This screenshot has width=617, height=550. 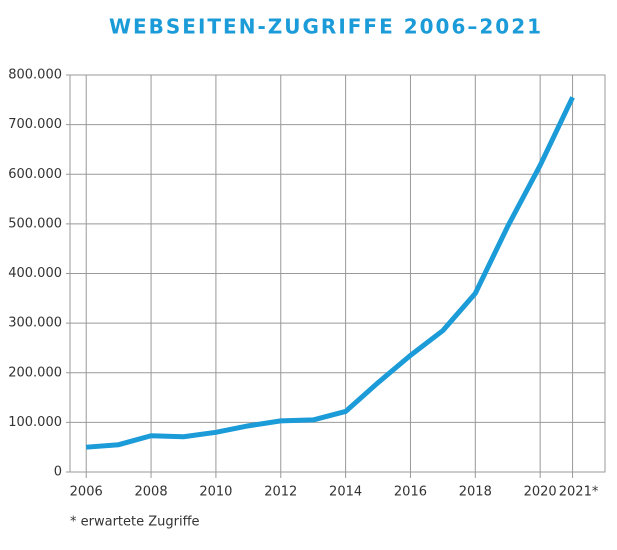 What do you see at coordinates (35, 223) in the screenshot?
I see `y-tick-label: 500.000` at bounding box center [35, 223].